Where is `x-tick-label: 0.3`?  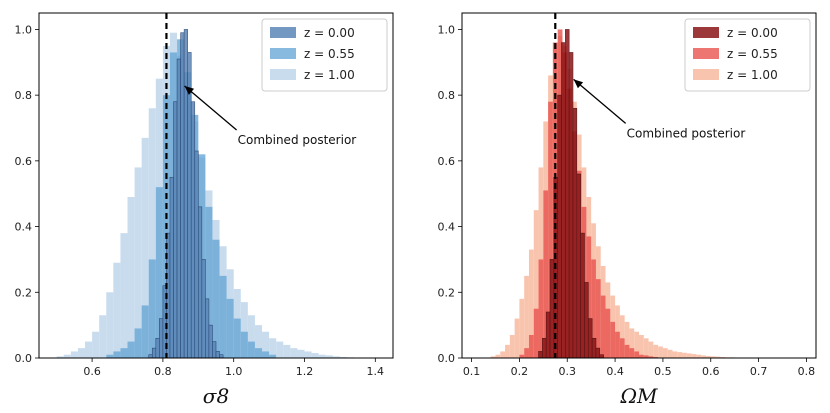
x-tick-label: 0.3 is located at coordinates (567, 371).